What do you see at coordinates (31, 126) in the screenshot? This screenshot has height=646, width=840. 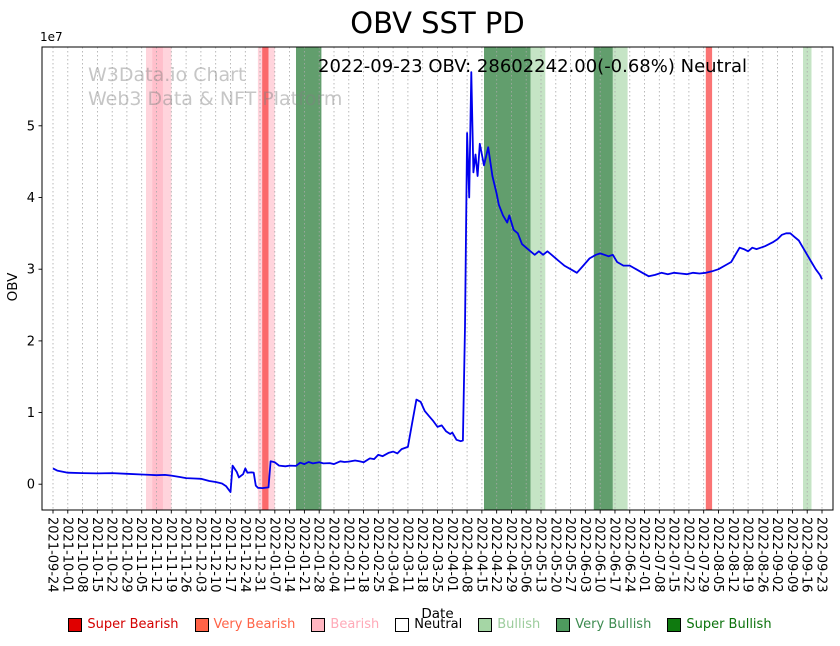 I see `y-tick-label: 5` at bounding box center [31, 126].